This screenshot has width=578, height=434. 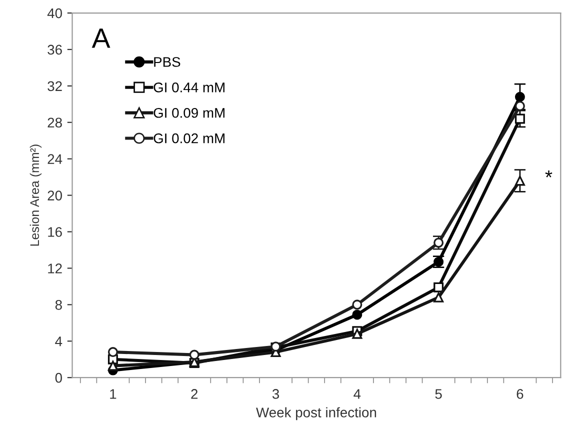 I want to click on legend-label: GI 0.44 mM, so click(x=189, y=87).